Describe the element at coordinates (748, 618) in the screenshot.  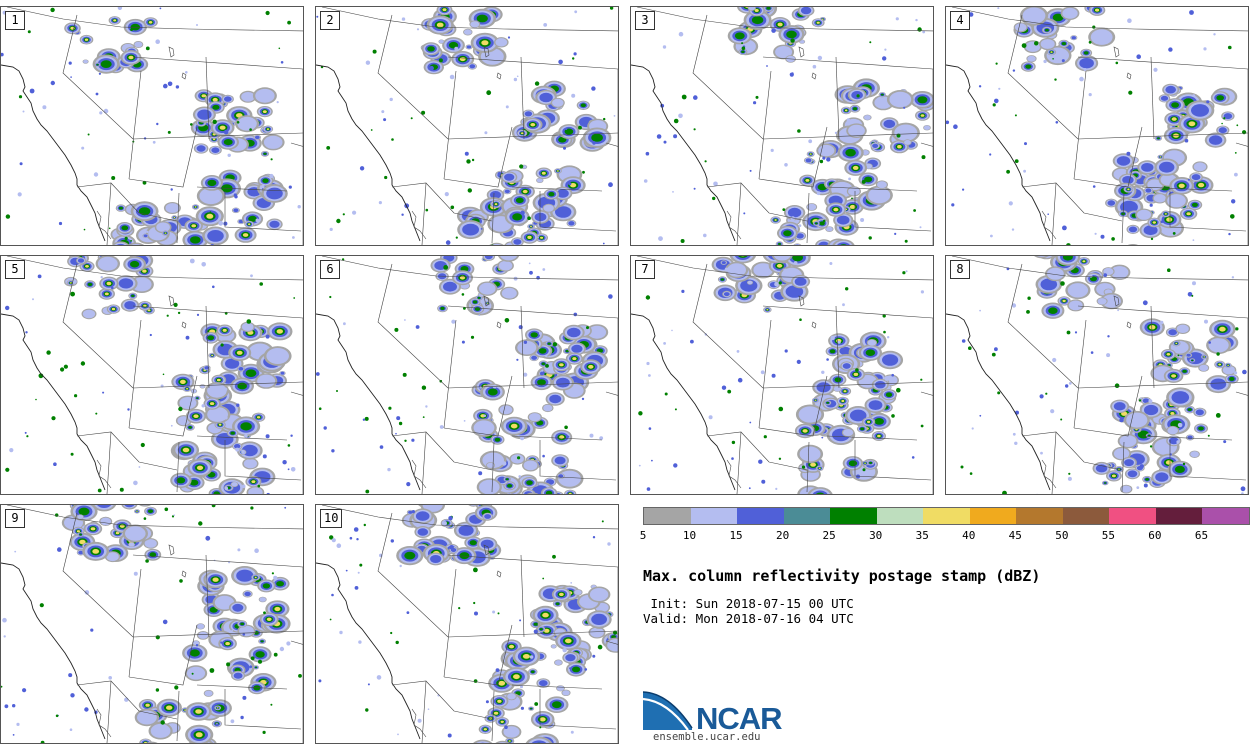
I see `valid-time: Valid: Mon 2018-07-16 04 UTC` at that location.